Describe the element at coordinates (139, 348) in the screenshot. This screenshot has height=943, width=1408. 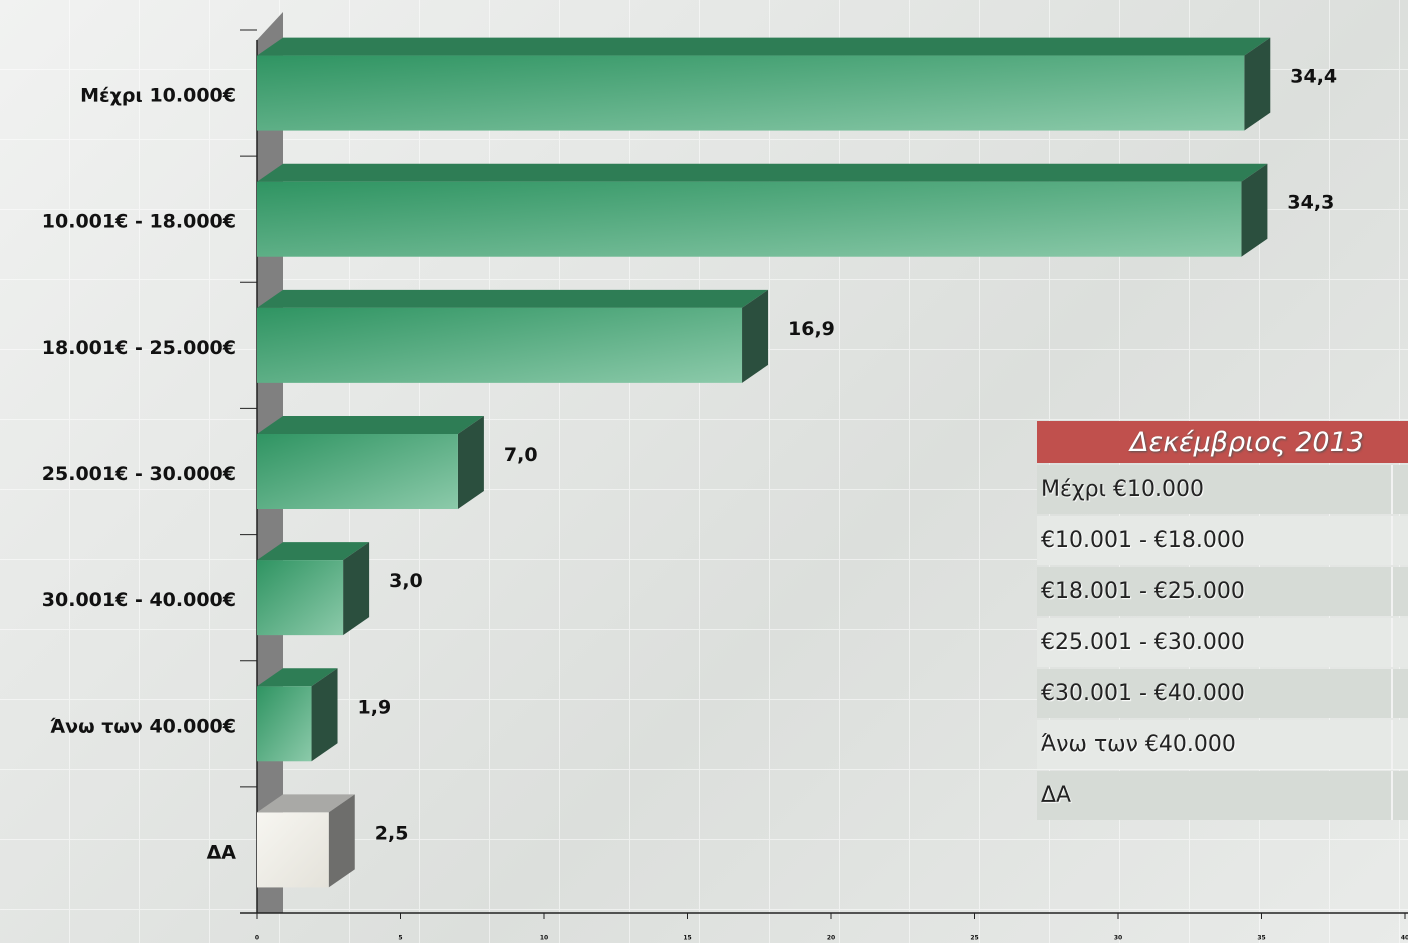
I see `y-tick-label: 18.001€ - 25.000€` at that location.